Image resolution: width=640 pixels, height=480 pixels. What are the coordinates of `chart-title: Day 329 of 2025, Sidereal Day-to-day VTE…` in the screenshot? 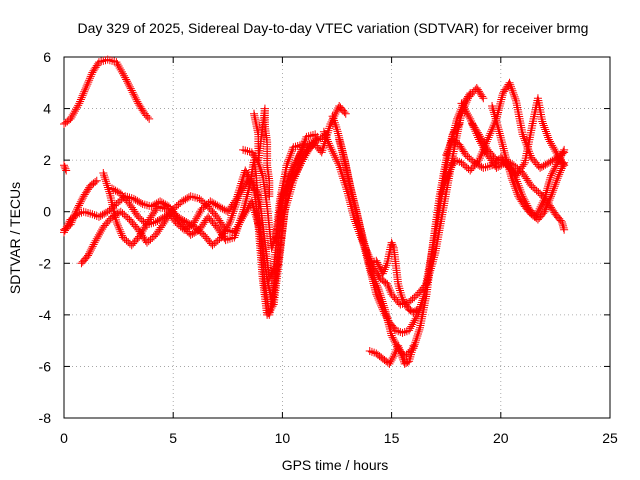 It's located at (333, 28).